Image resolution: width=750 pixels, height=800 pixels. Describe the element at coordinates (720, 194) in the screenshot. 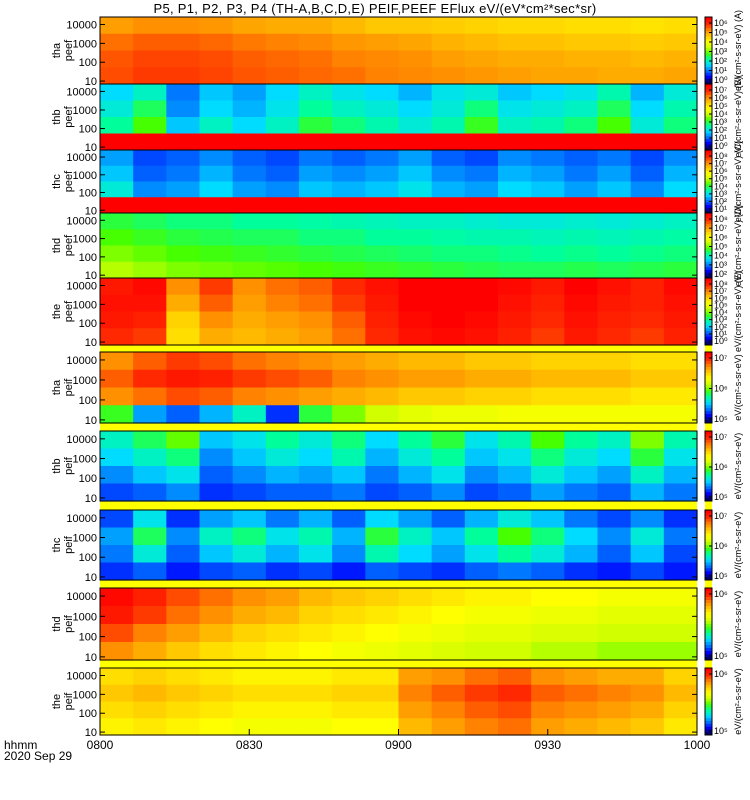

I see `colorbar-tick-label: 10³` at that location.